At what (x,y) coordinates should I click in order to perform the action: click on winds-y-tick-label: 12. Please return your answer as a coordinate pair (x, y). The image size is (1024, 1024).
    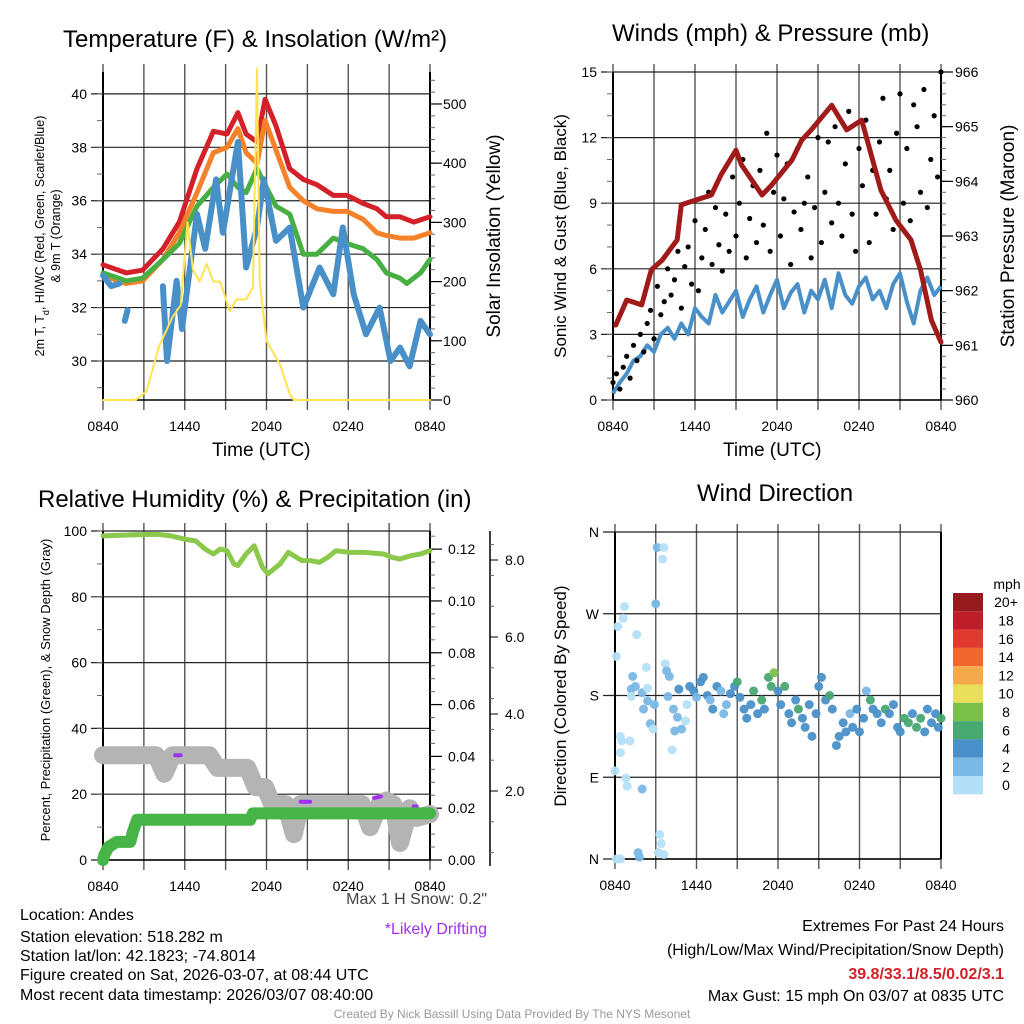
    Looking at the image, I should click on (589, 138).